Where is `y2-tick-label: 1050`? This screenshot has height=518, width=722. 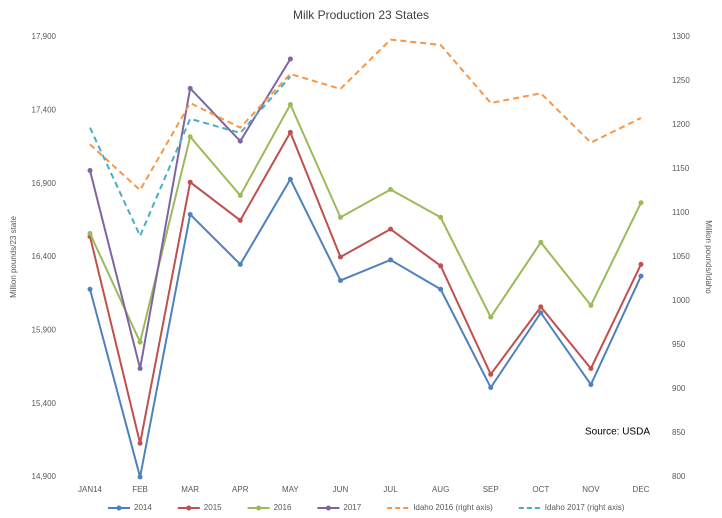 y2-tick-label: 1050 is located at coordinates (681, 256).